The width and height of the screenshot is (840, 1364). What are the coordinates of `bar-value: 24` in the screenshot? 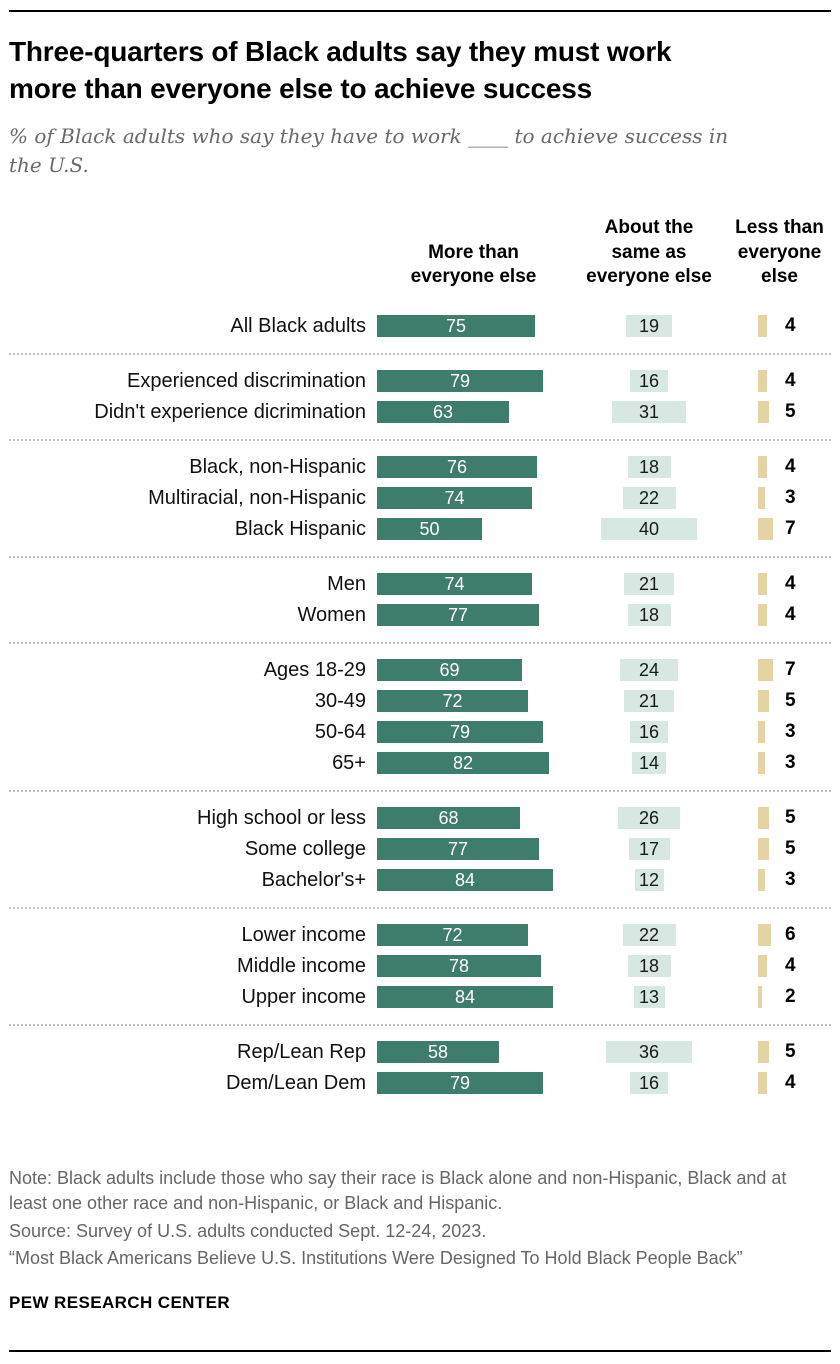 It's located at (649, 669).